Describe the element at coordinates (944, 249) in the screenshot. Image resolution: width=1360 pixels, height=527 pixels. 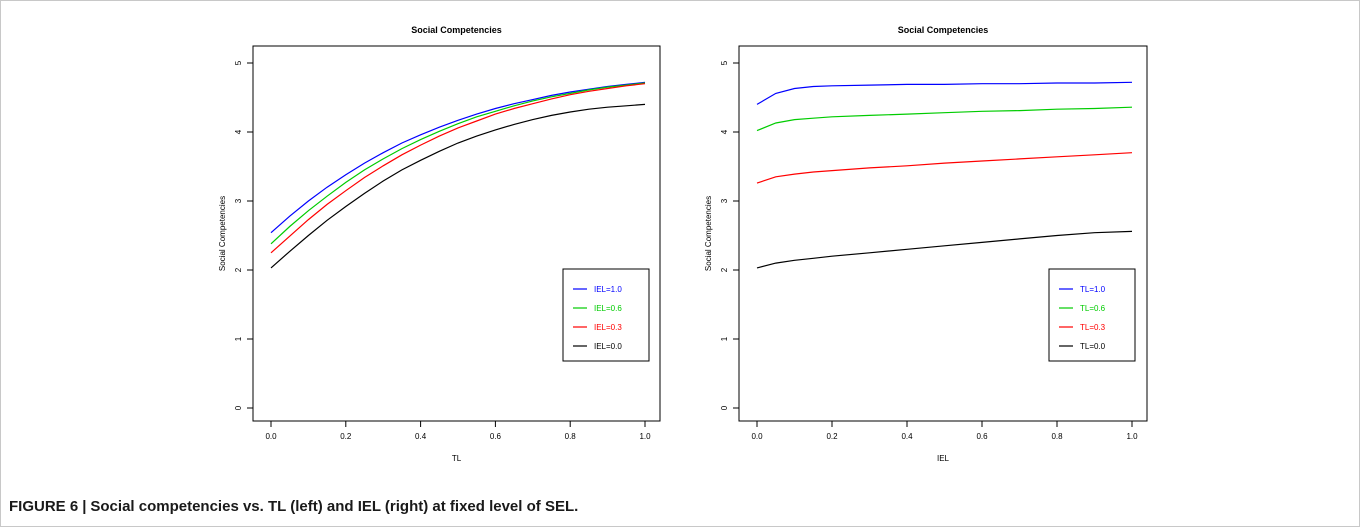
I see `series-line-TL=0.0` at that location.